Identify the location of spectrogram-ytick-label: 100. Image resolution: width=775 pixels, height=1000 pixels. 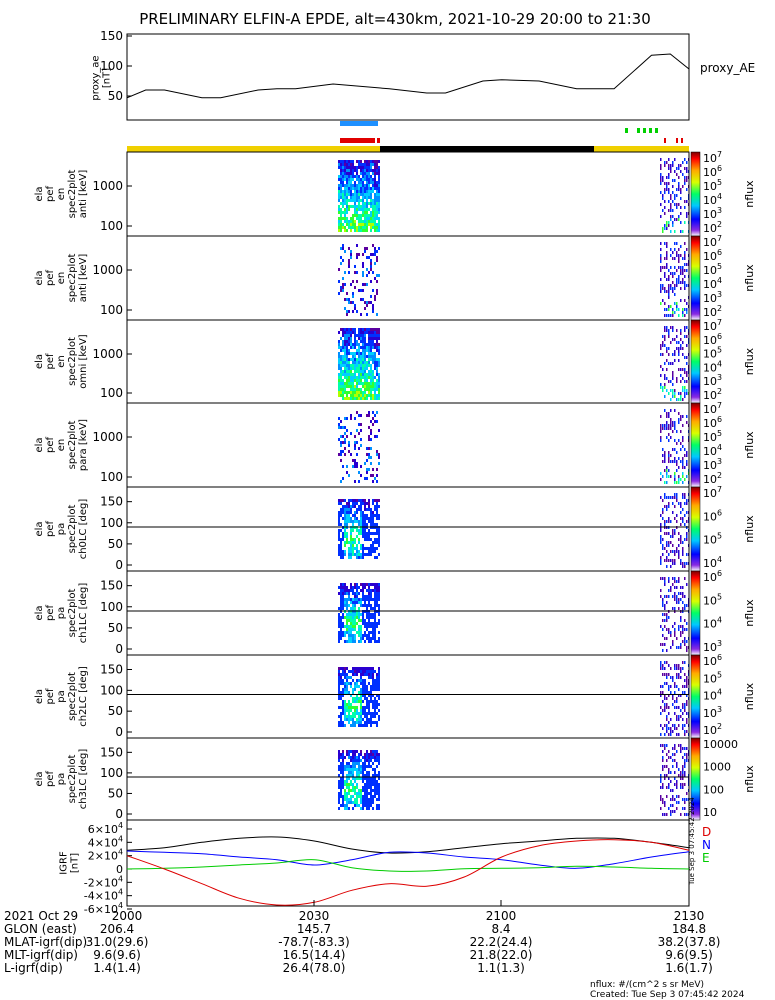
(111, 310).